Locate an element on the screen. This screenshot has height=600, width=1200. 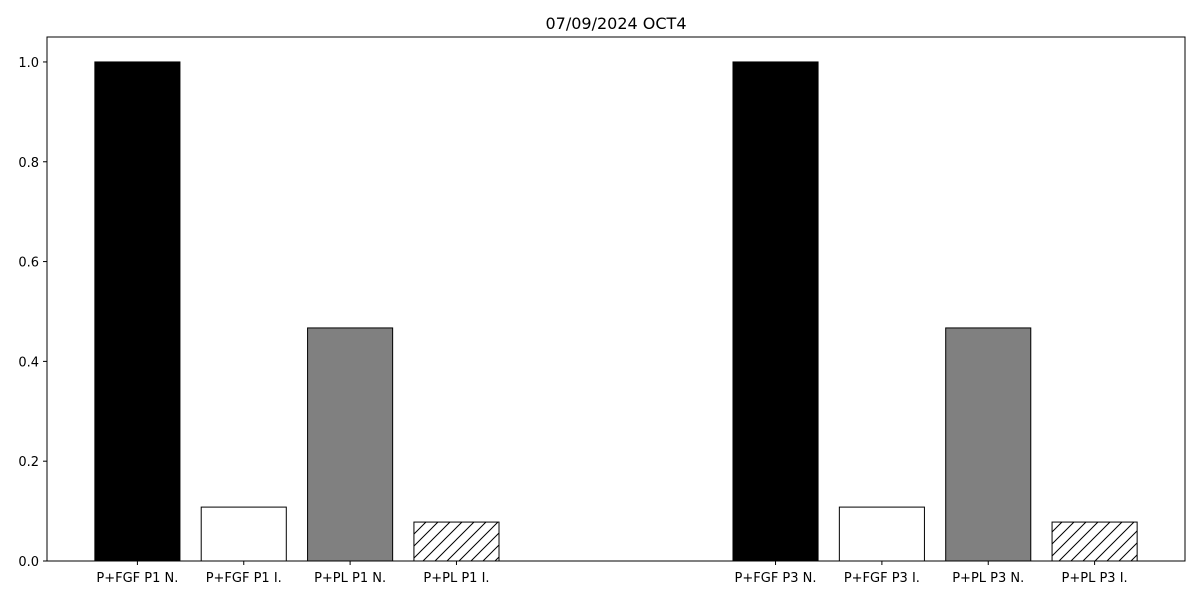
x-tick-label: P+PL P3 I. is located at coordinates (1095, 578).